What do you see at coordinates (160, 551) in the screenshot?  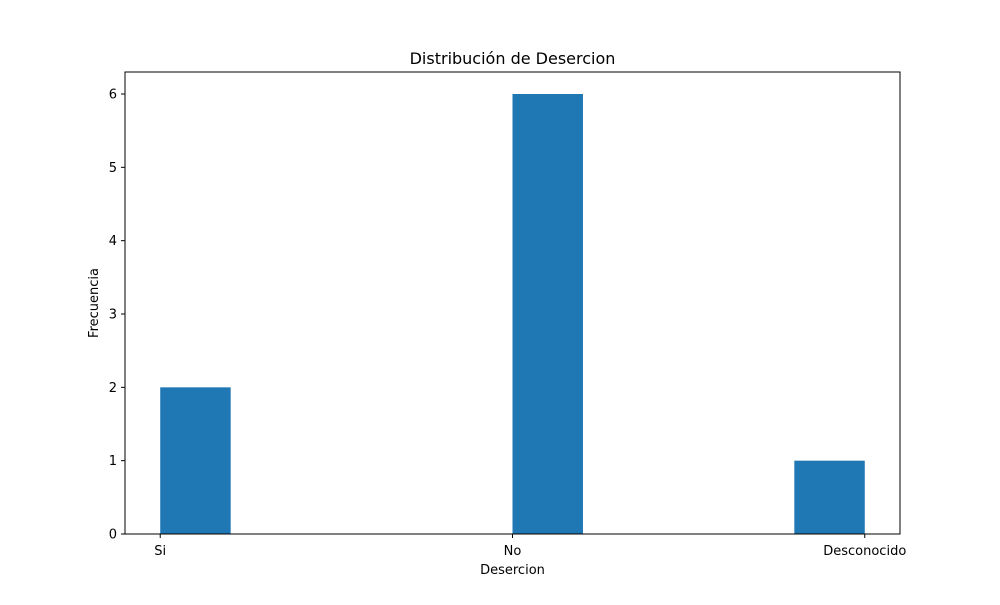 I see `x-tick-label: Si` at bounding box center [160, 551].